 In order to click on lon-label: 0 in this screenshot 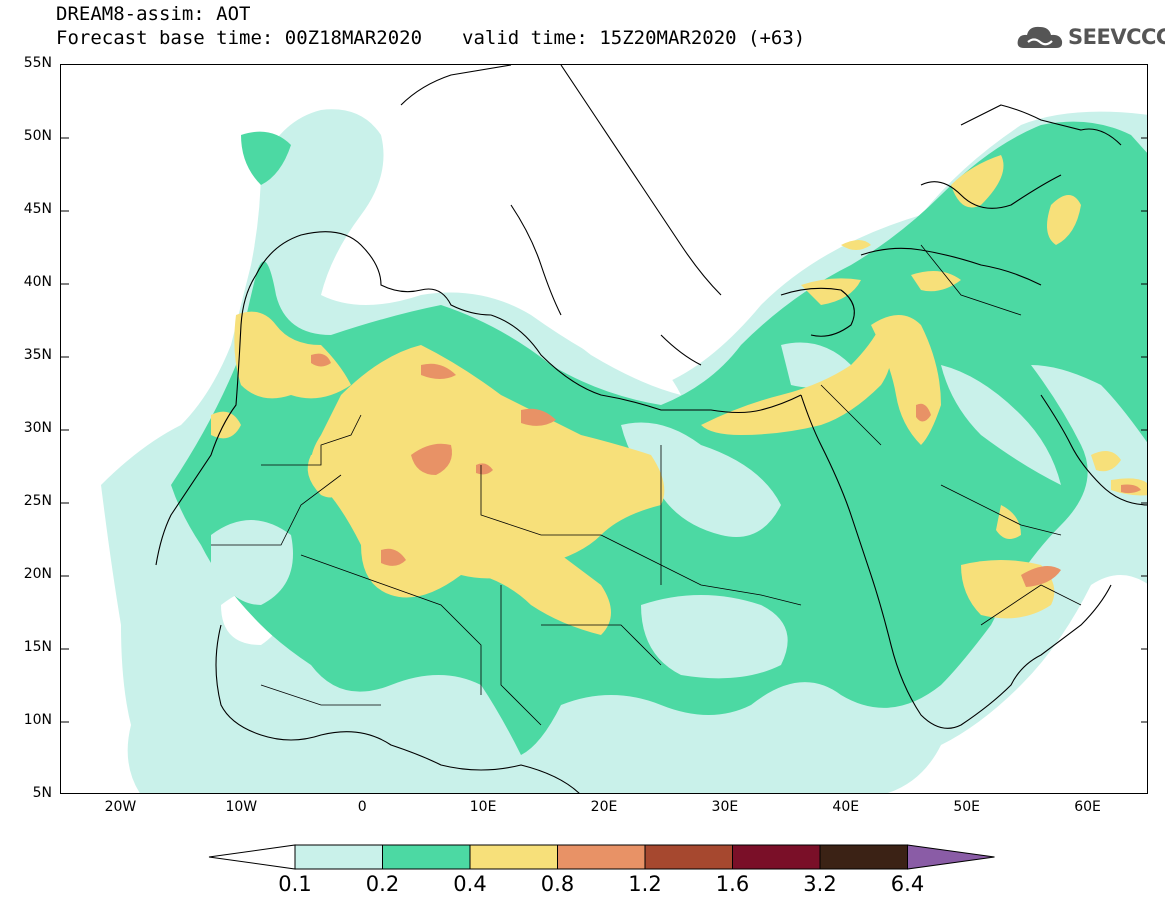, I will do `click(362, 807)`.